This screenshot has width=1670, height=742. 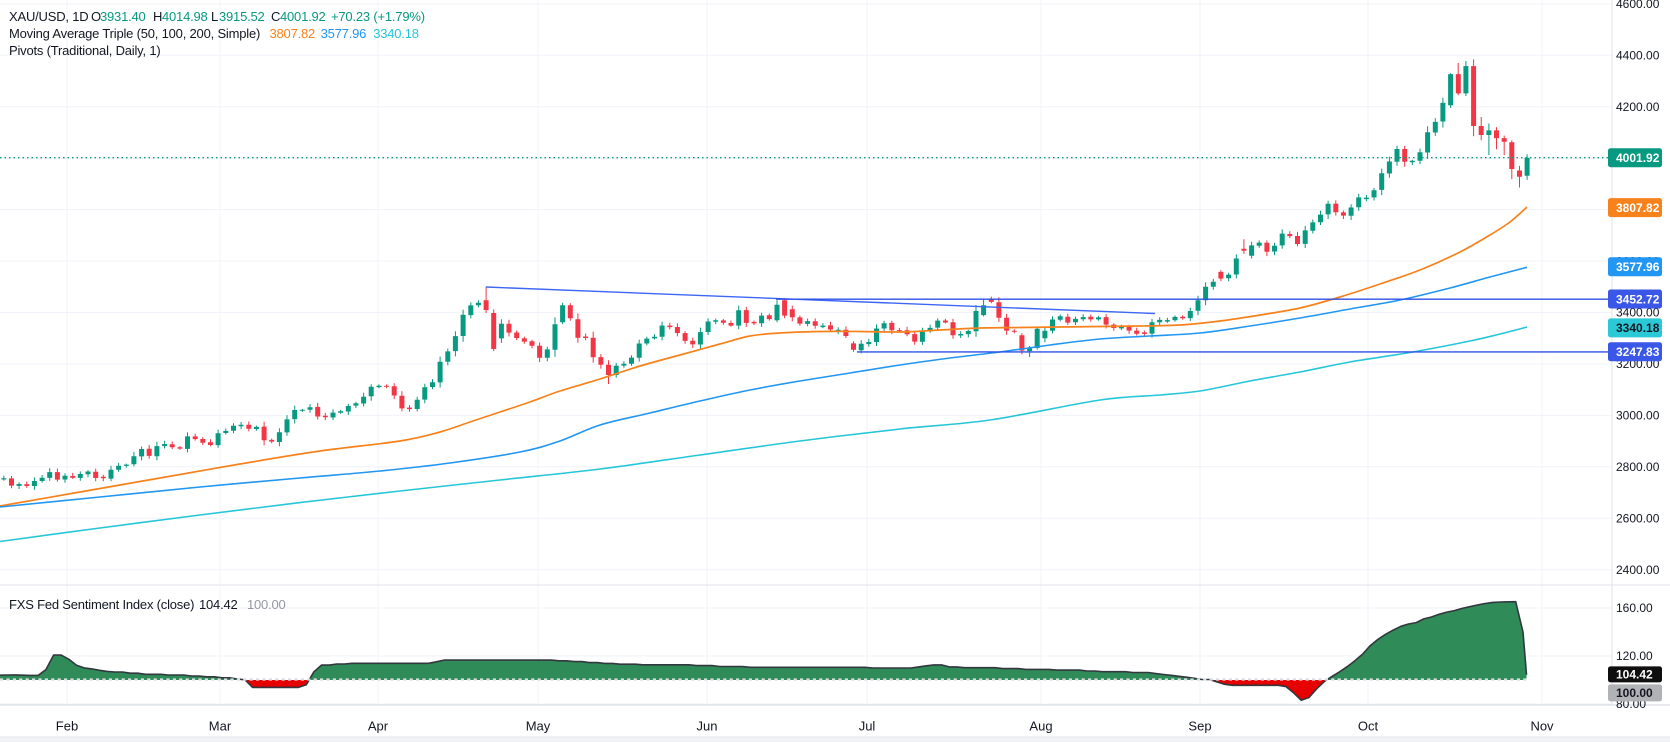 What do you see at coordinates (1638, 416) in the screenshot?
I see `svg-text: 3000.00` at bounding box center [1638, 416].